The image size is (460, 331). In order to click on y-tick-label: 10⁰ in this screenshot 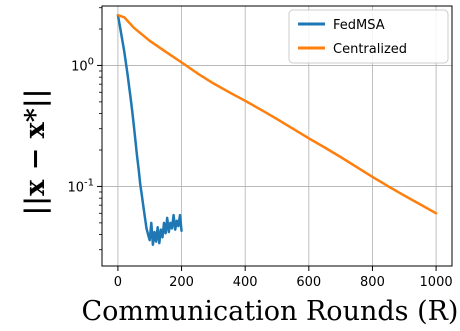, I will do `click(82, 65)`.